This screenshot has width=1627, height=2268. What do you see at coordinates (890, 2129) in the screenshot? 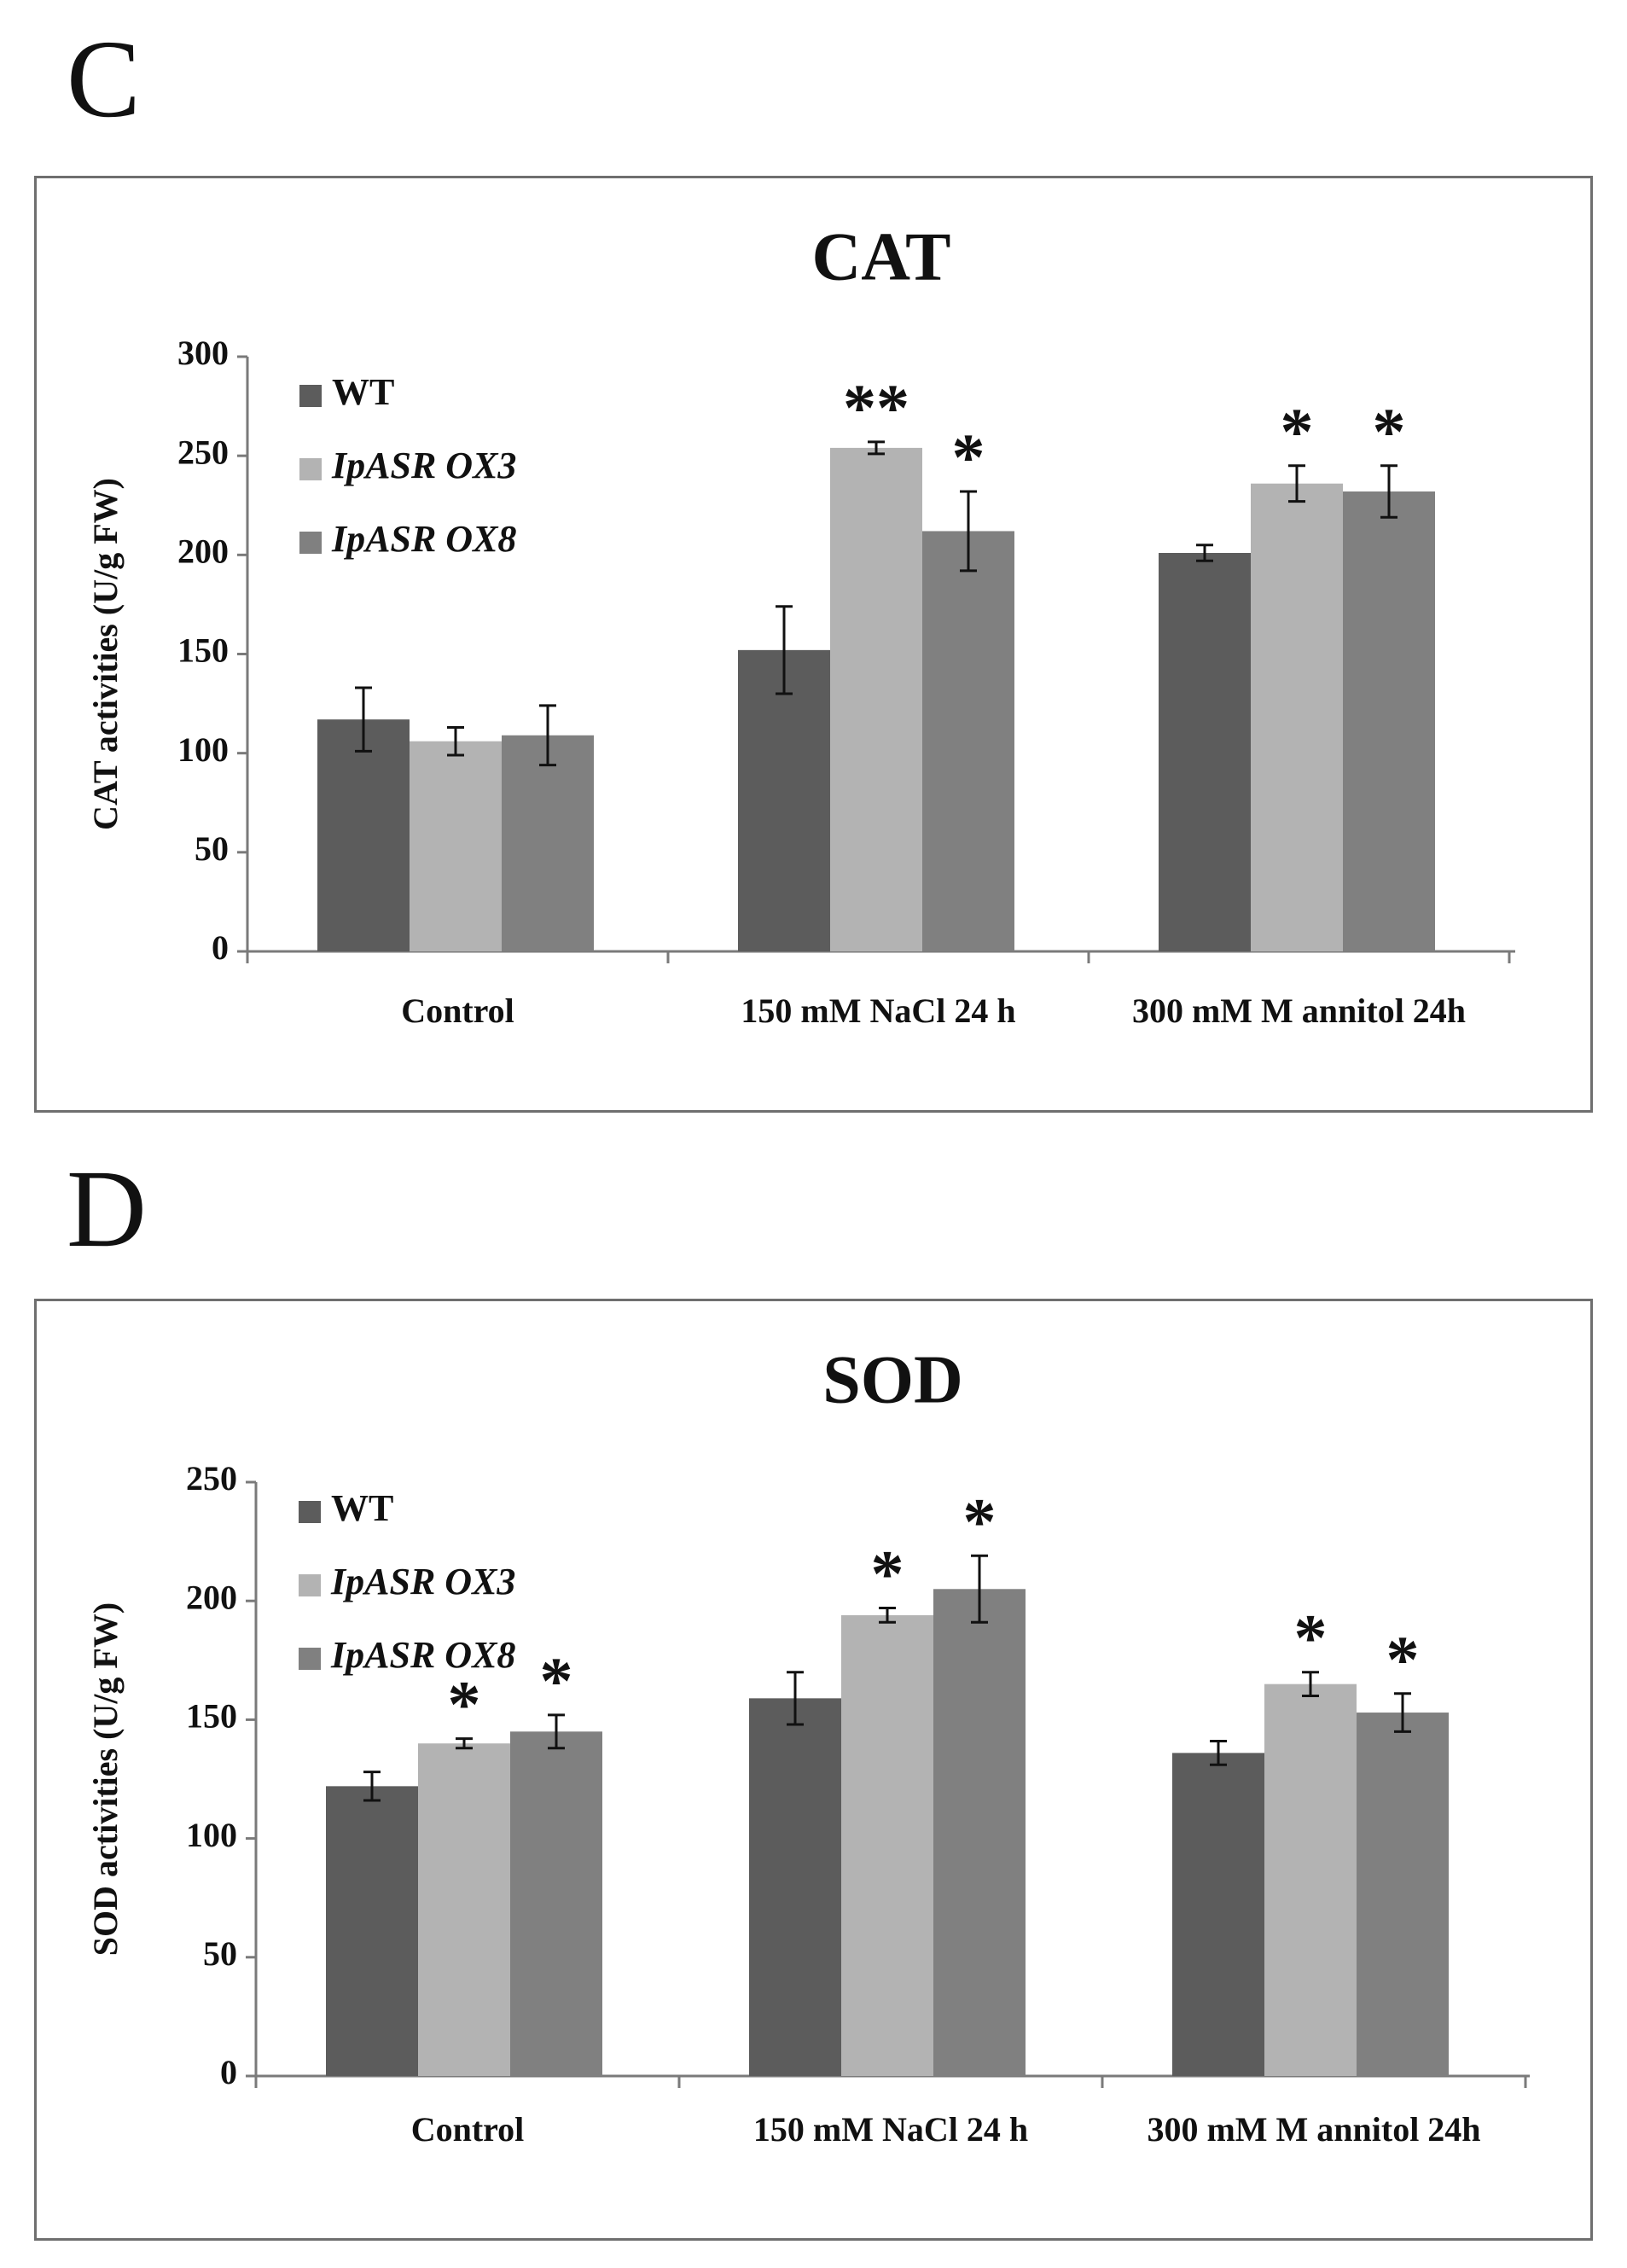
I see `sod-category-label: 150 mM NaCl 24 h` at bounding box center [890, 2129].